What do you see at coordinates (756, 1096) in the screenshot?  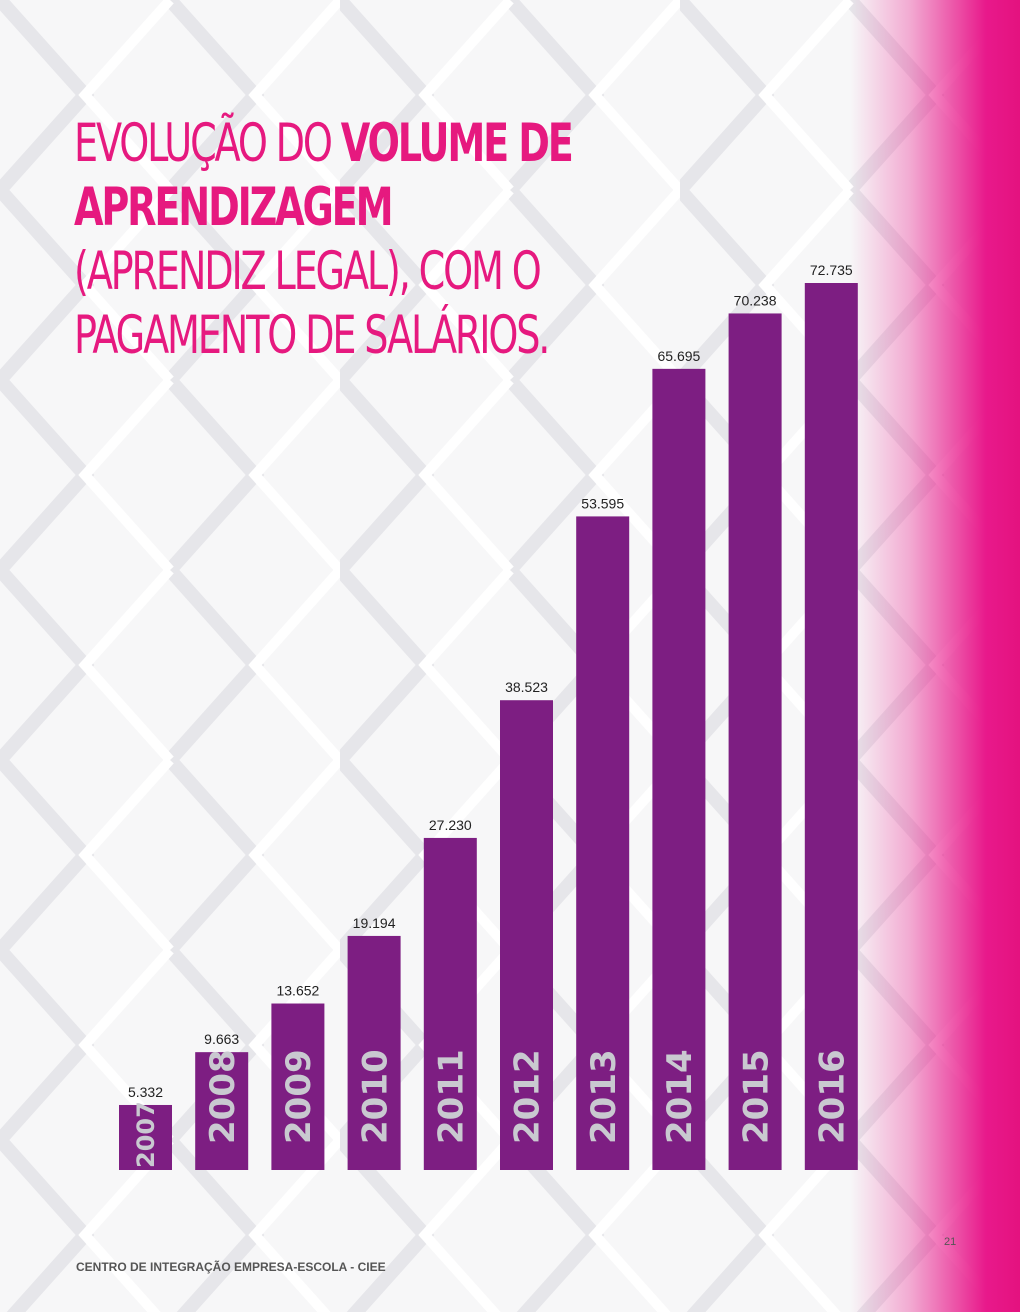 I see `year-label-2015: 2015` at bounding box center [756, 1096].